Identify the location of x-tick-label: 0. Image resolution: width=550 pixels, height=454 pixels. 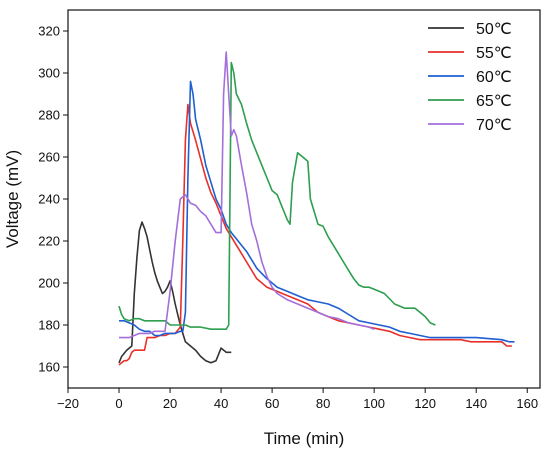
(118, 403).